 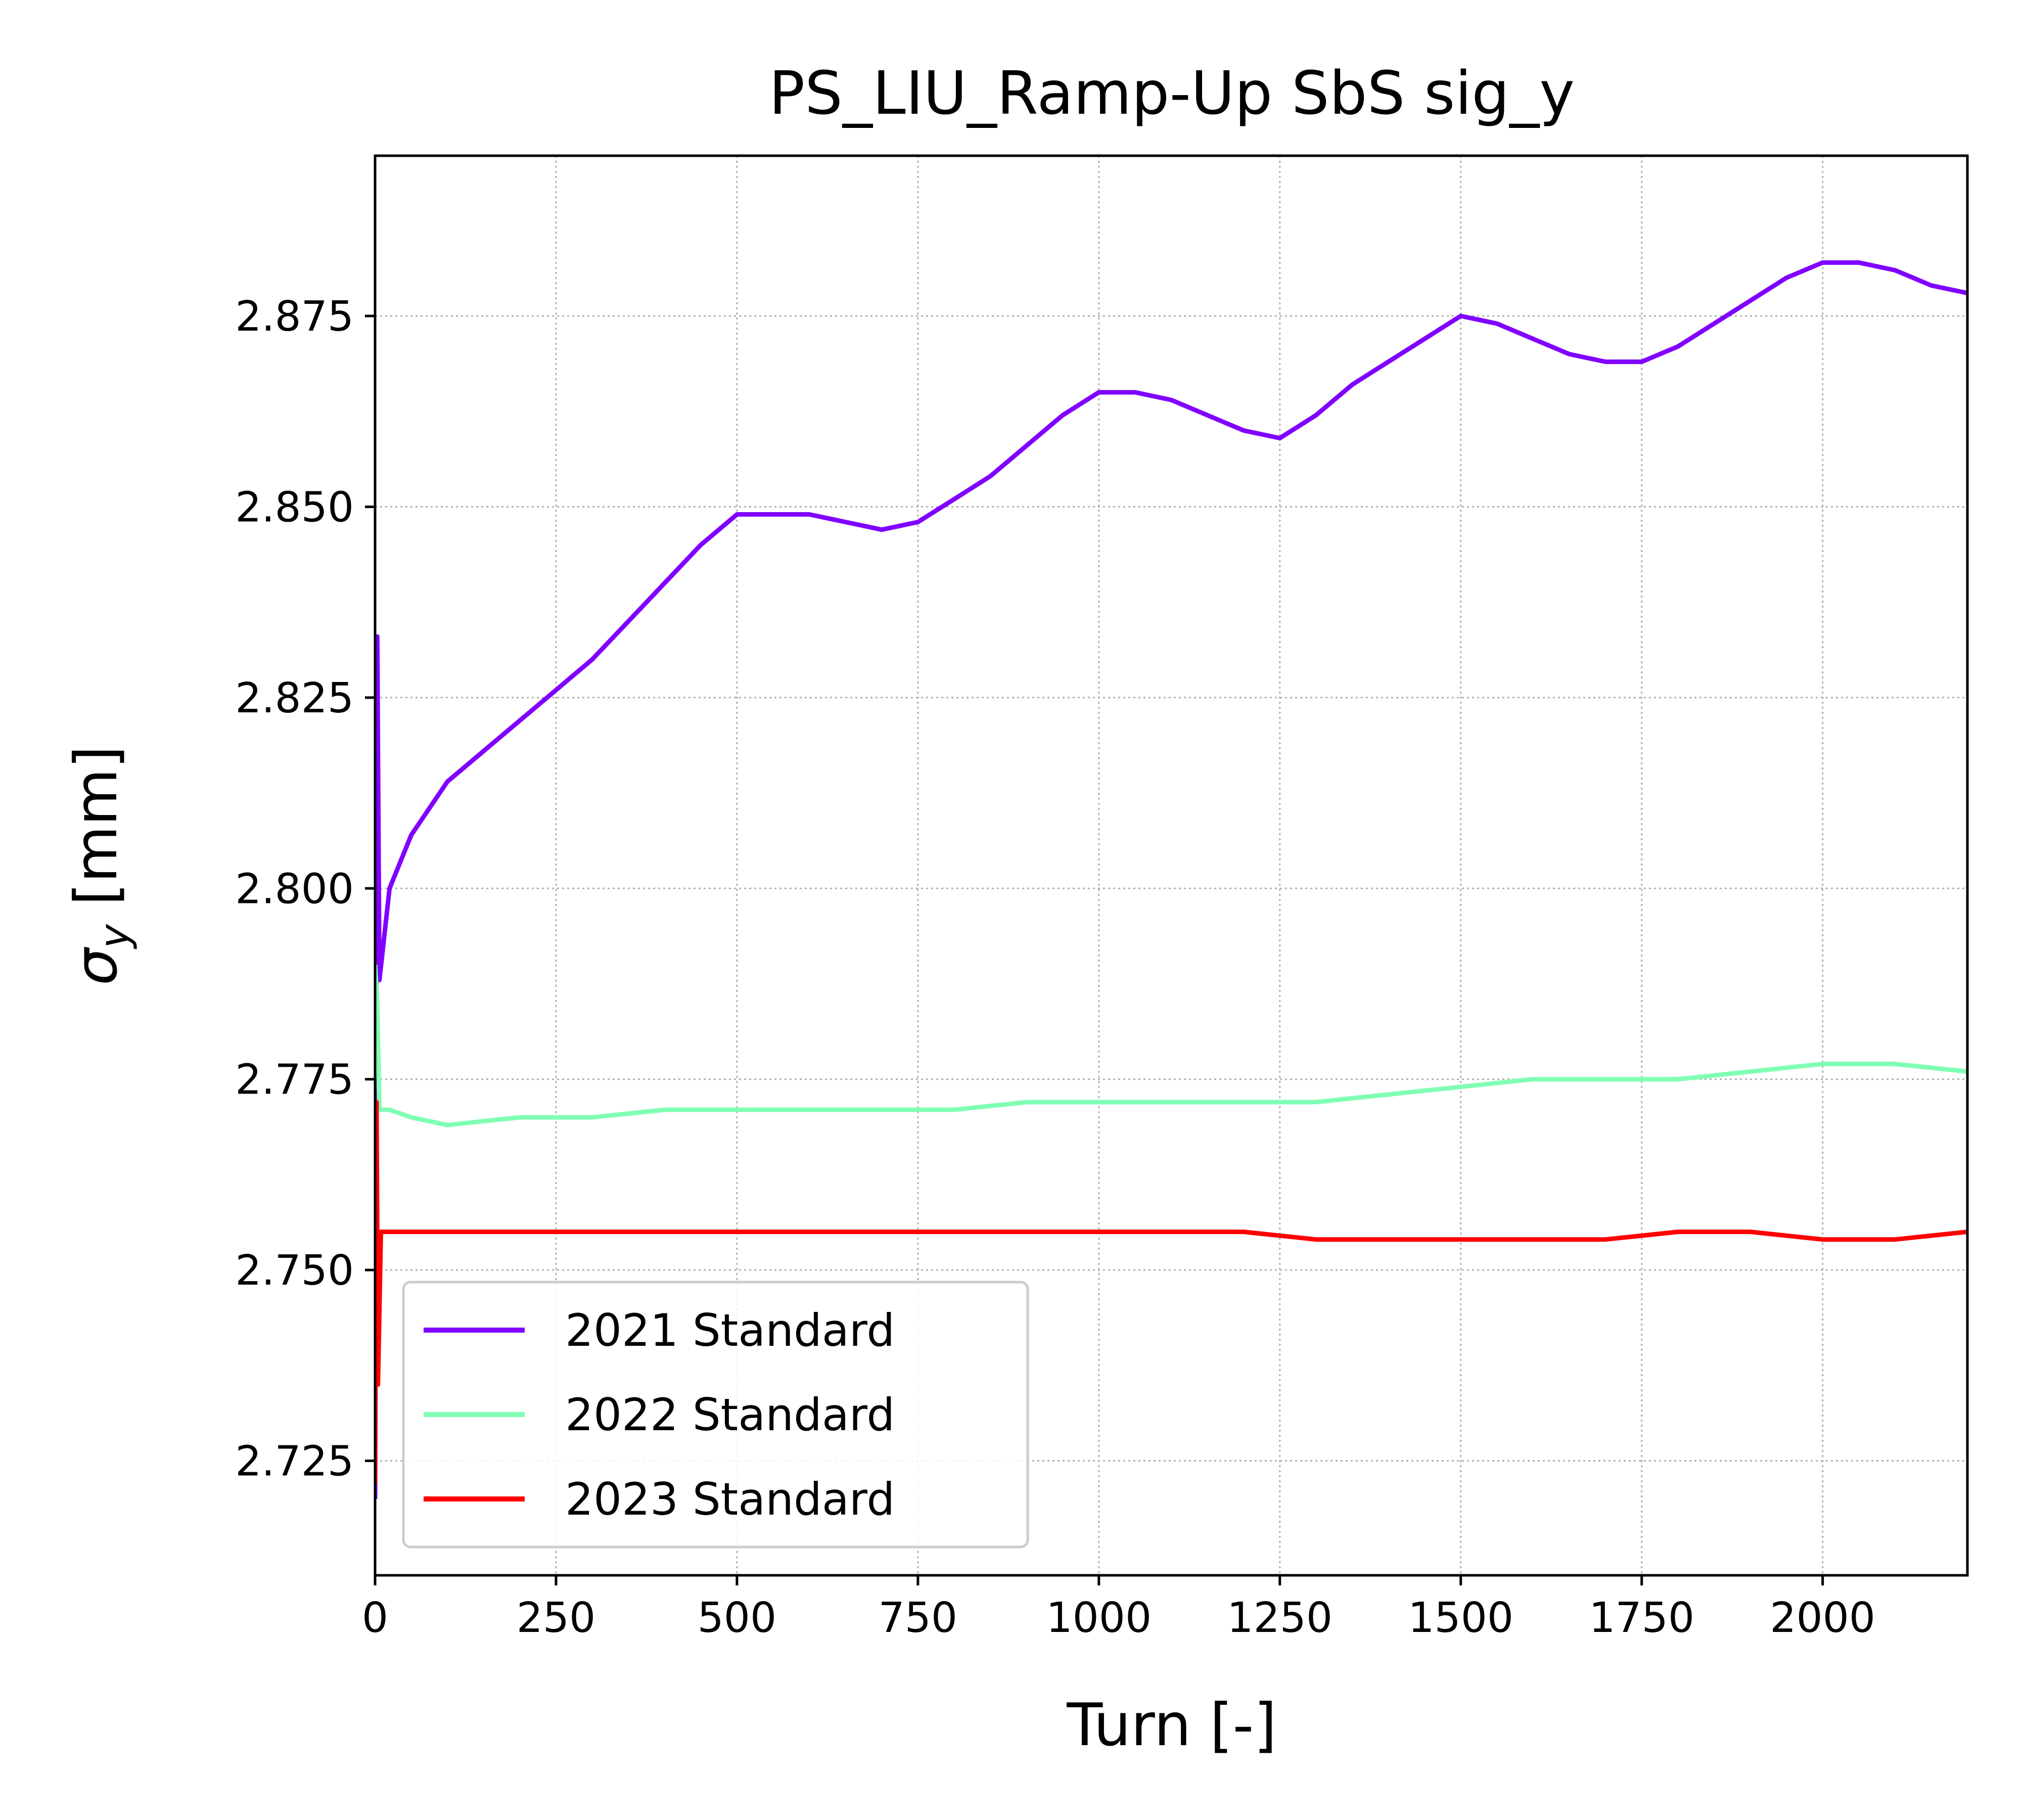 What do you see at coordinates (294, 507) in the screenshot?
I see `y-tick-label: 2.850` at bounding box center [294, 507].